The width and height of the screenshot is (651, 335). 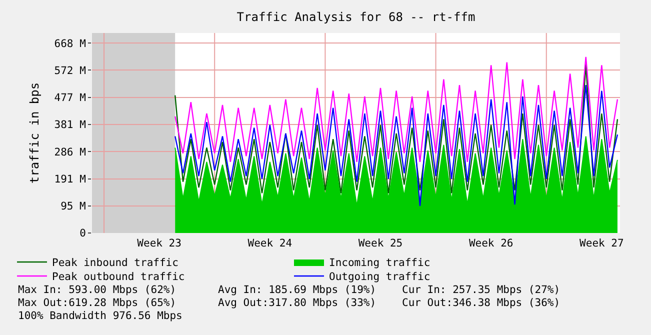 I want to click on legend-label: Peak inbound traffic, so click(x=115, y=263).